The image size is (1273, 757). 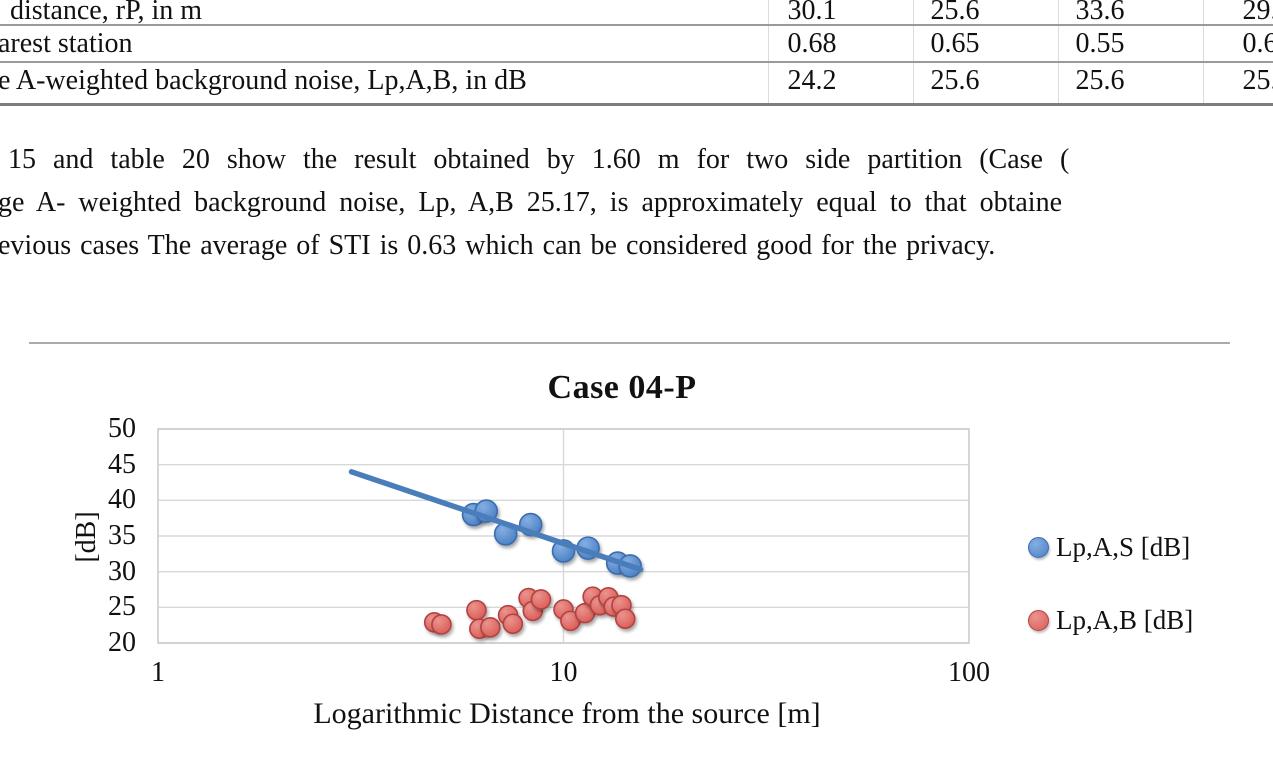 What do you see at coordinates (636, 44) in the screenshot?
I see `table-row: arest station 0.68 0.65 0.55 0.6` at bounding box center [636, 44].